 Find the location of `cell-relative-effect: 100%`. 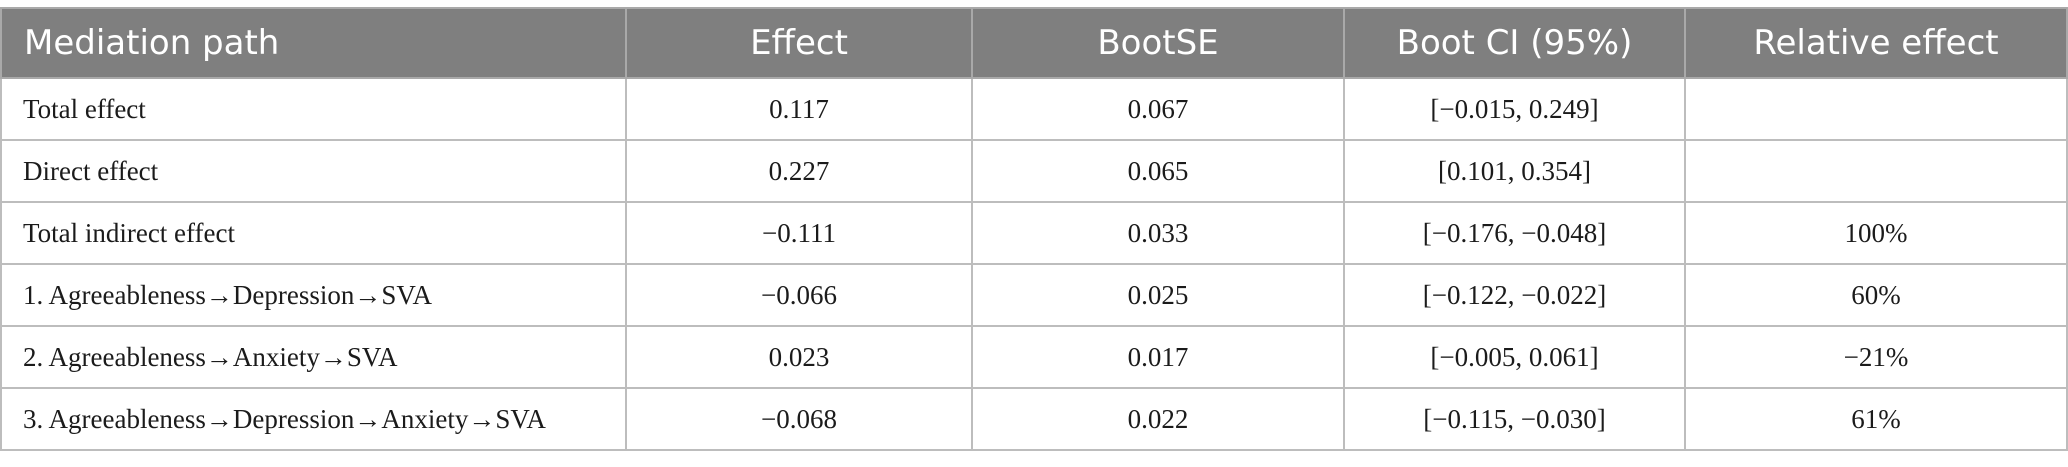

cell-relative-effect: 100% is located at coordinates (1876, 233).